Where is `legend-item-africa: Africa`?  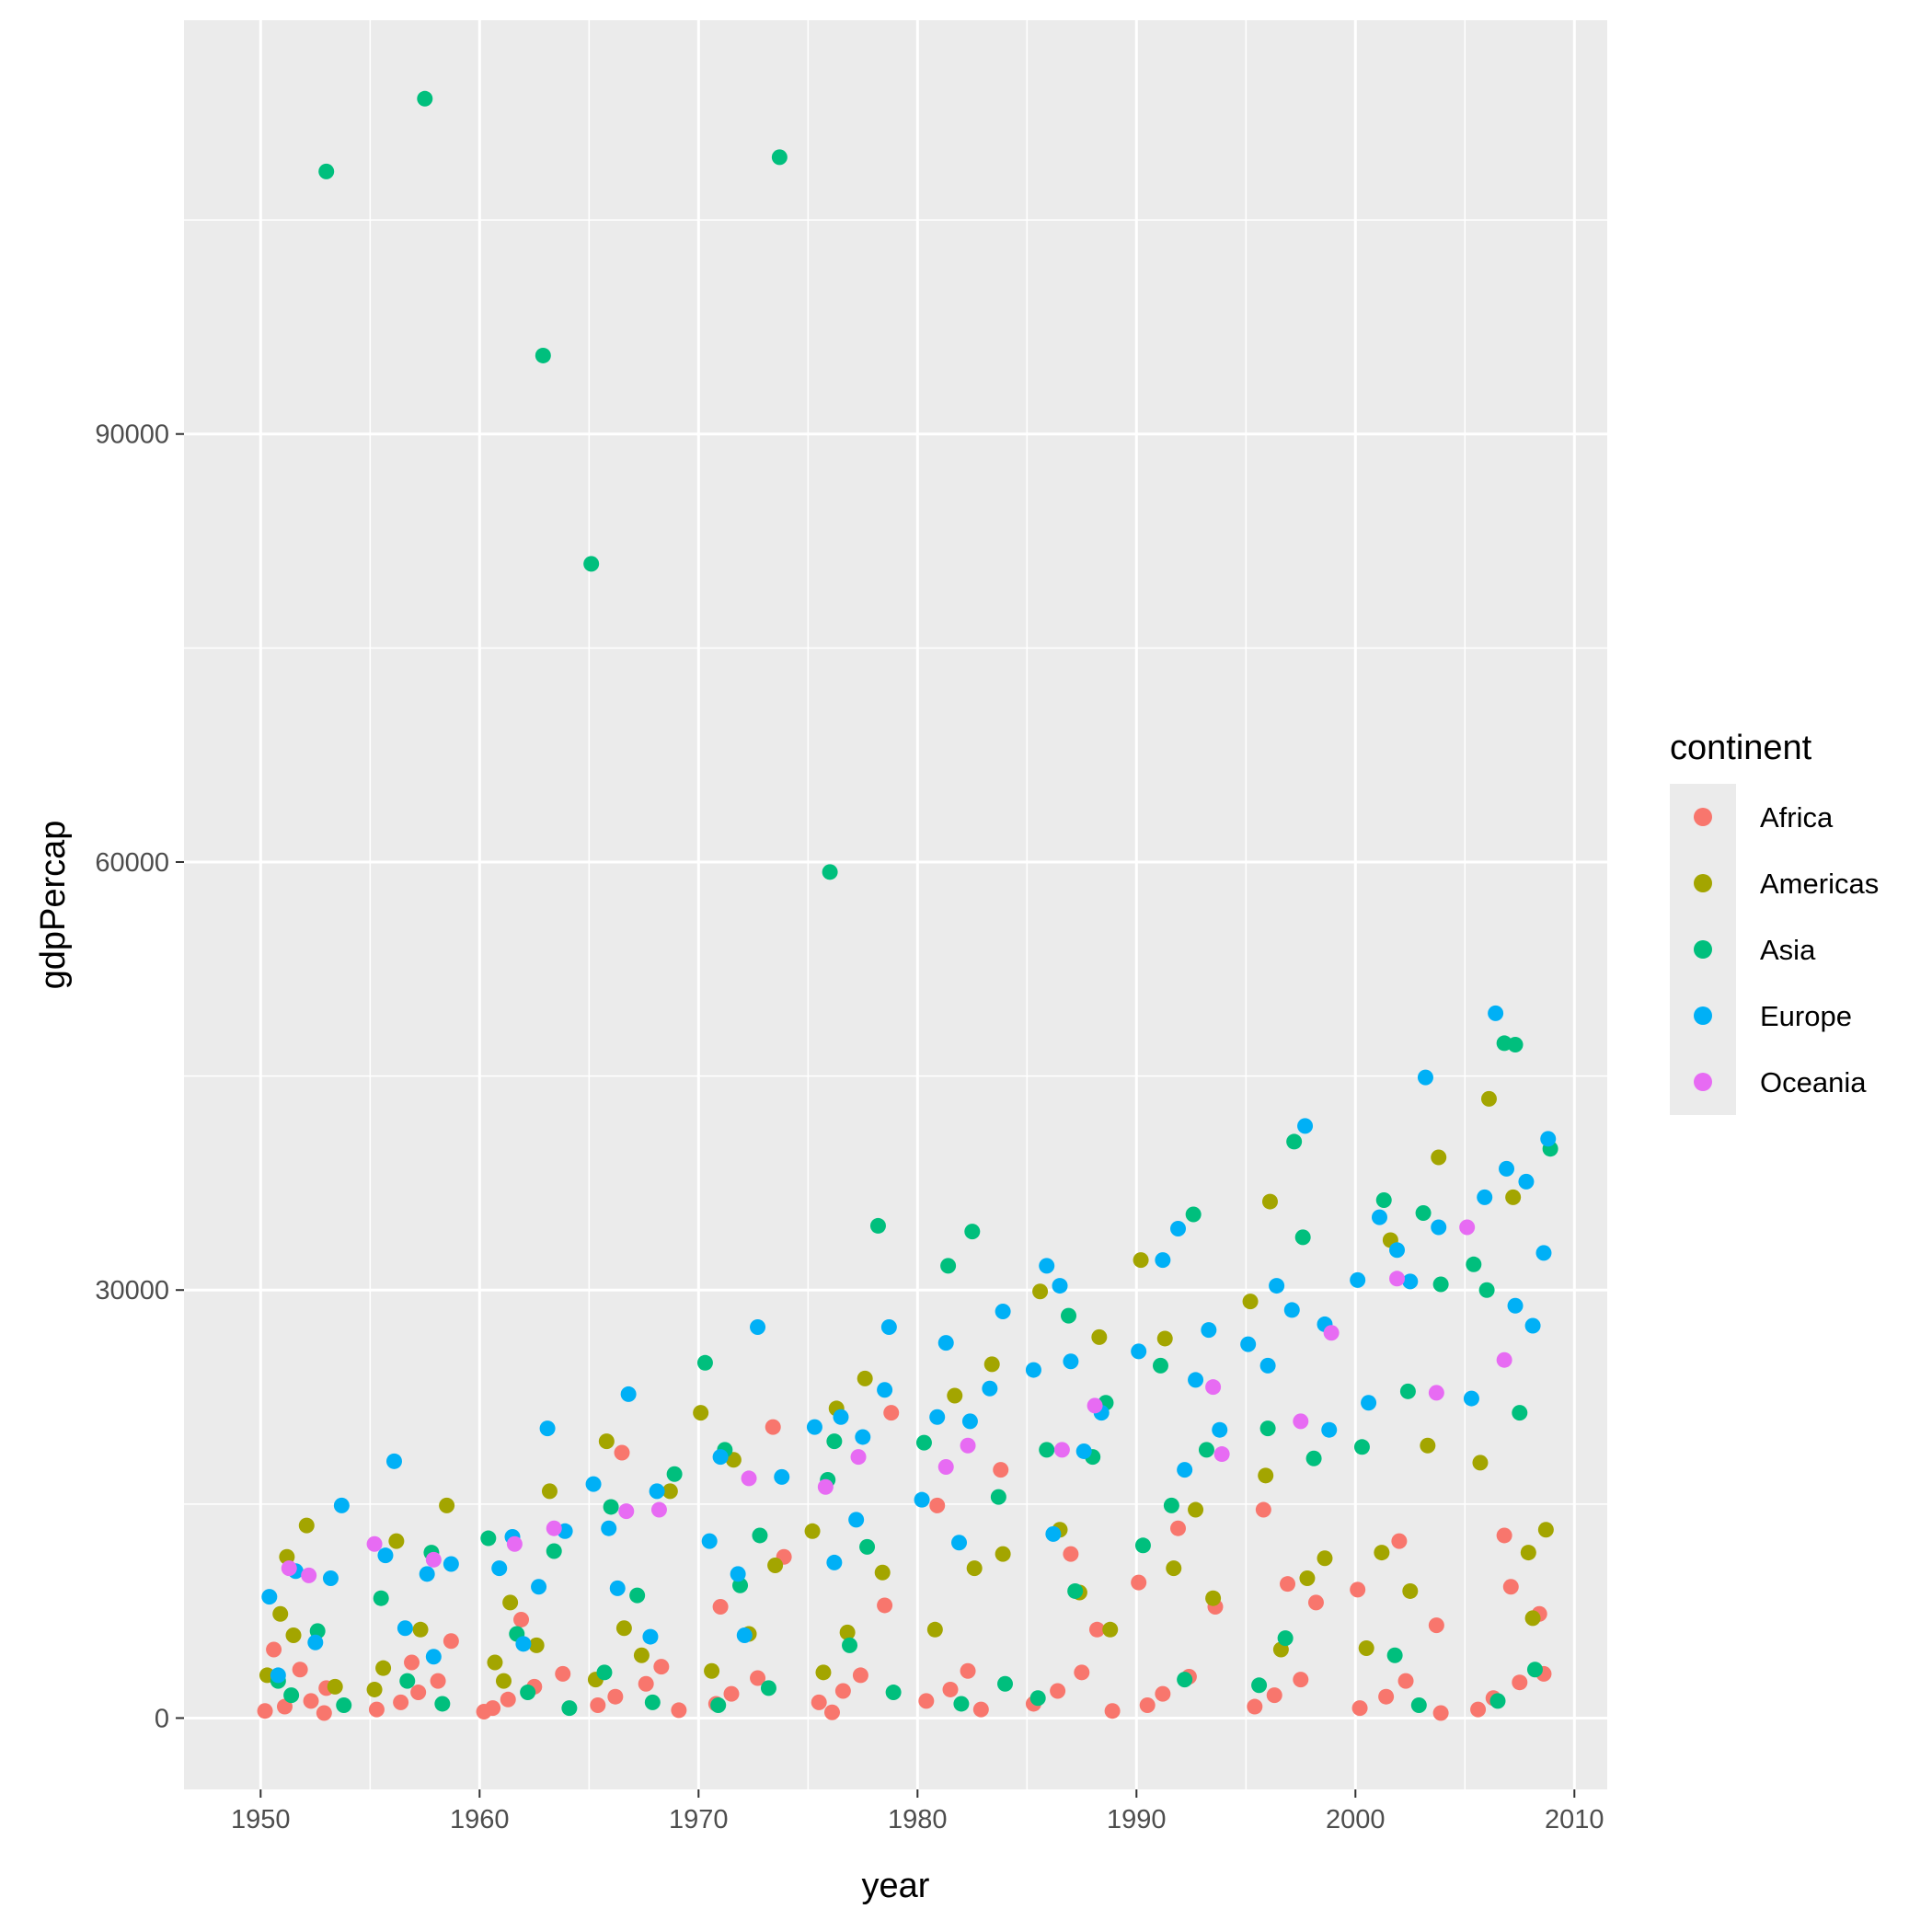 legend-item-africa: Africa is located at coordinates (1764, 817).